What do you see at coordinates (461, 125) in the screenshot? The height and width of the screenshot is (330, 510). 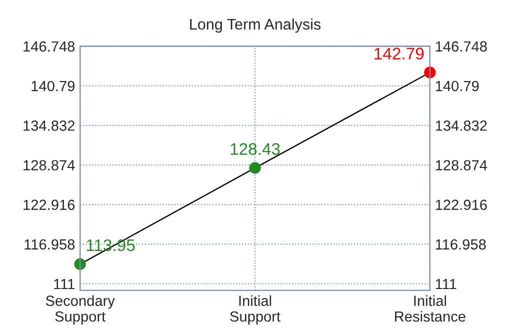 I see `y2-tick-label: 134.832` at bounding box center [461, 125].